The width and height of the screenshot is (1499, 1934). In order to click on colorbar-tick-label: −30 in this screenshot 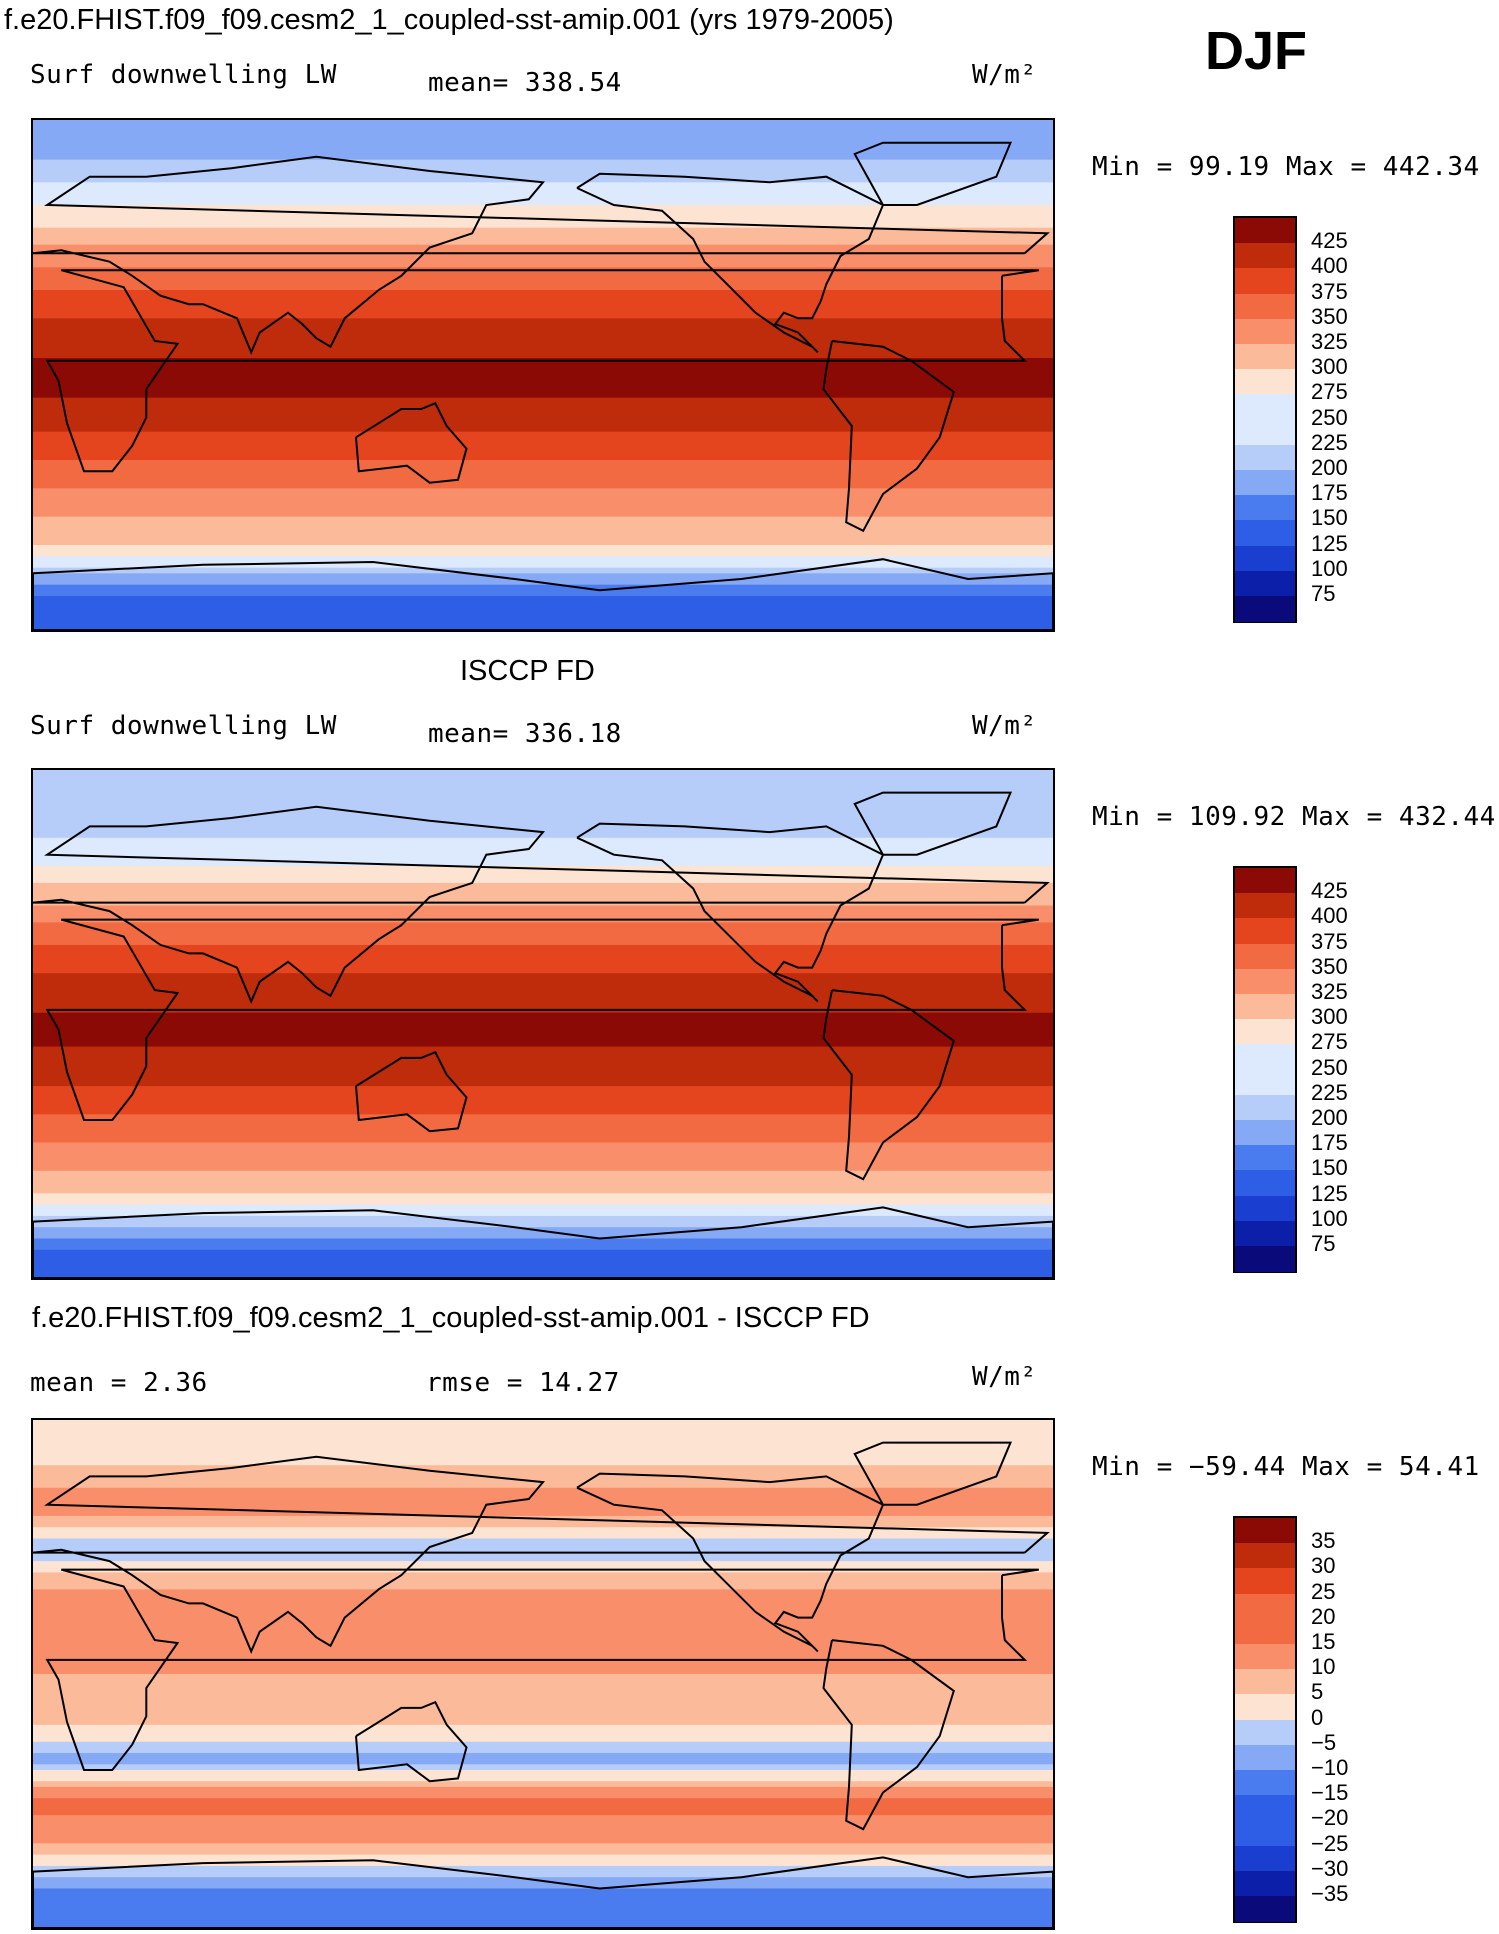, I will do `click(1330, 1868)`.